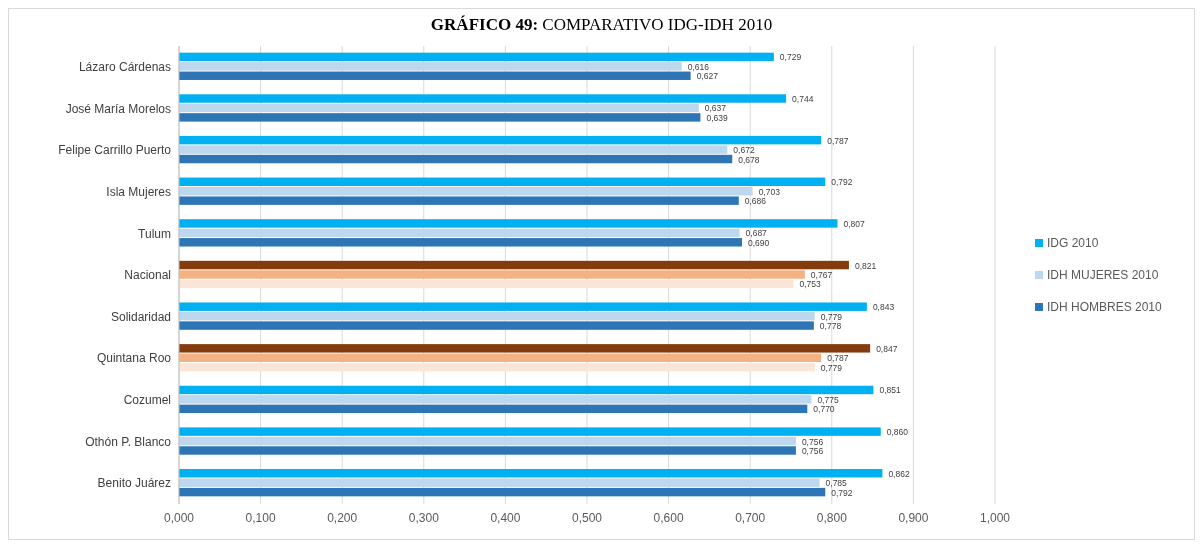  Describe the element at coordinates (134, 483) in the screenshot. I see `y-tick-label: Benito Juárez` at that location.